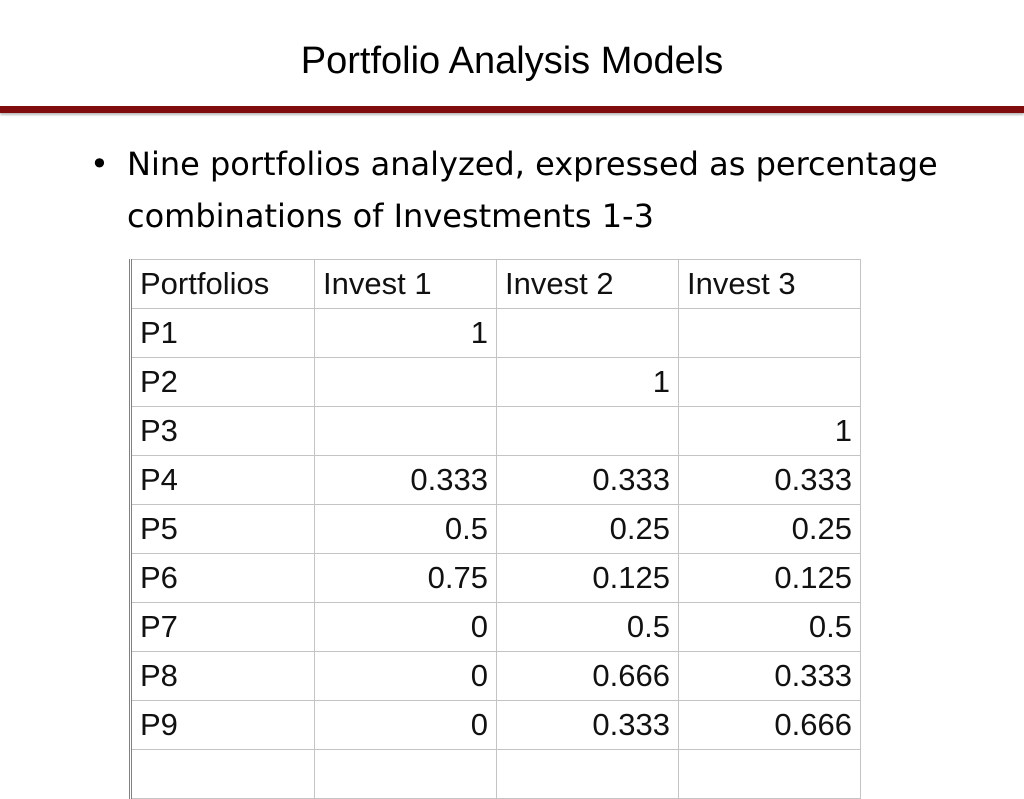  What do you see at coordinates (512, 61) in the screenshot?
I see `slide-title: Portfolio Analysis Models` at bounding box center [512, 61].